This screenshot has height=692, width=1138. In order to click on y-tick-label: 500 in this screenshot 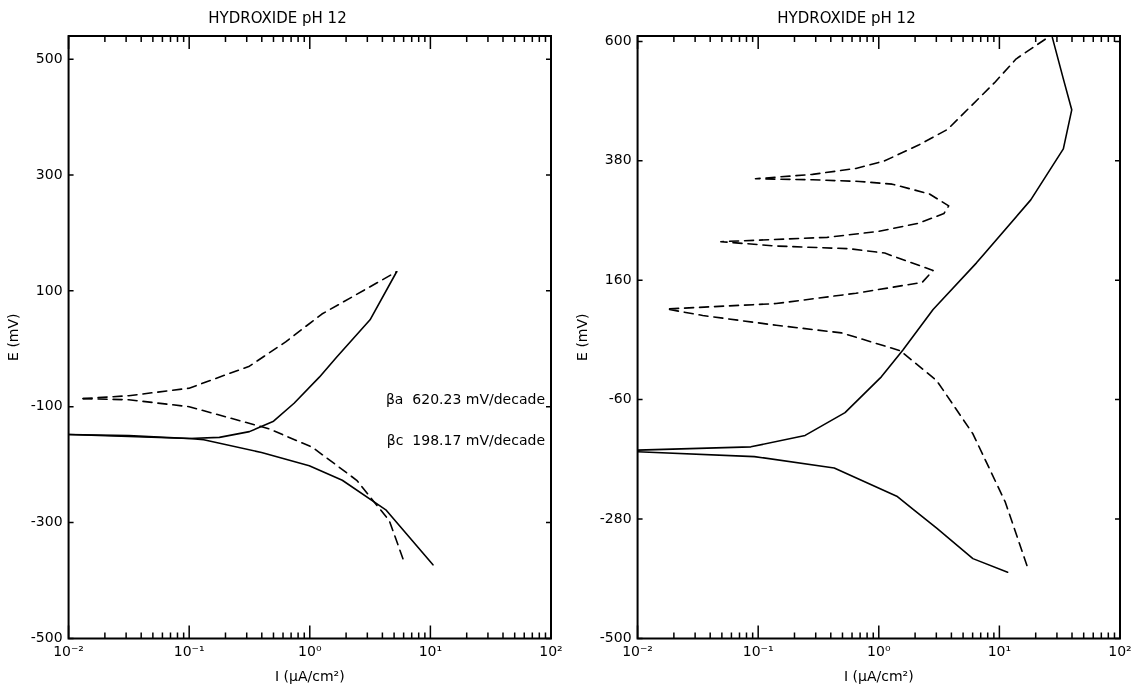, I will do `click(49, 57)`.